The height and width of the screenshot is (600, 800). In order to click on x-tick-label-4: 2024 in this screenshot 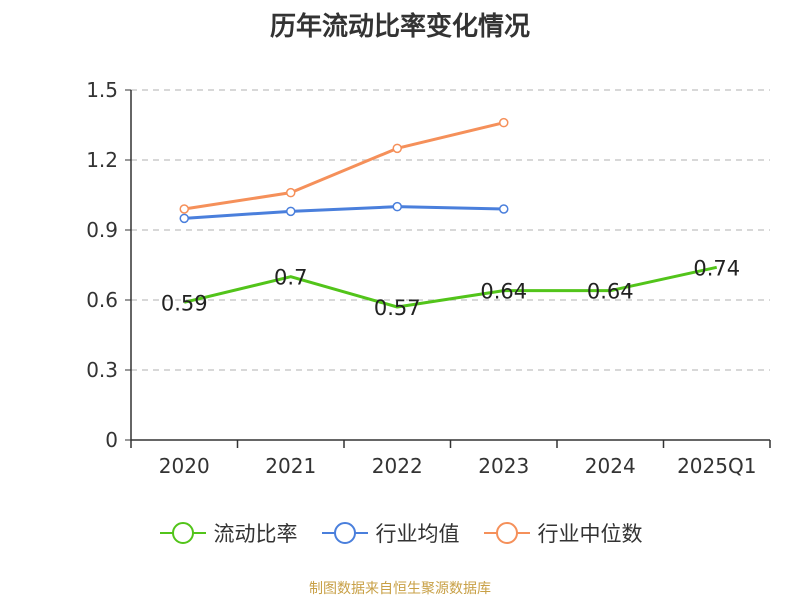, I will do `click(610, 466)`.